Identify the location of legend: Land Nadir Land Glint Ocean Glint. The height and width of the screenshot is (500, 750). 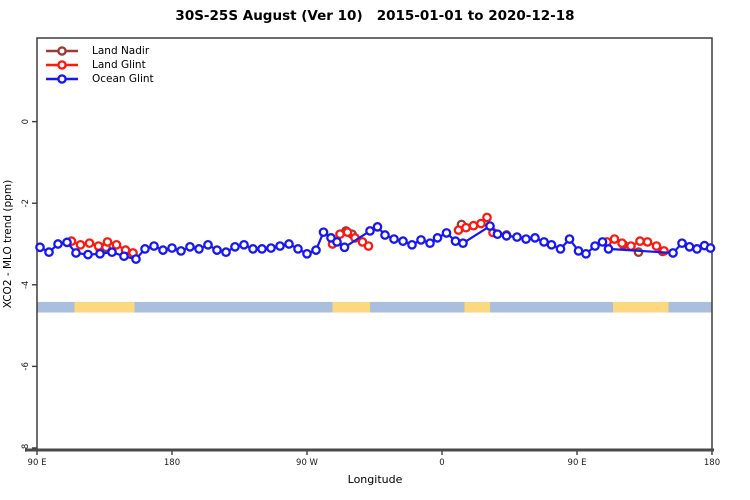
(99, 65).